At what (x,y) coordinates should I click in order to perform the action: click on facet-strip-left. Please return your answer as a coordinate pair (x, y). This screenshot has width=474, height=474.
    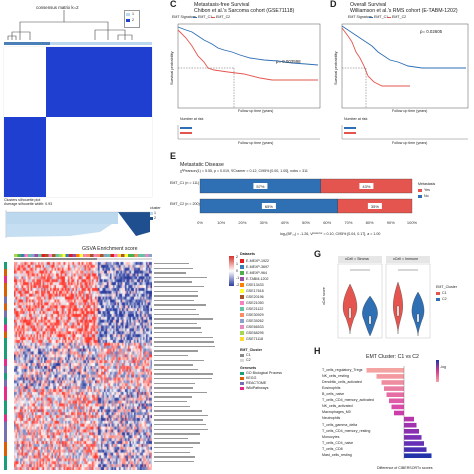
    Looking at the image, I should click on (360, 259).